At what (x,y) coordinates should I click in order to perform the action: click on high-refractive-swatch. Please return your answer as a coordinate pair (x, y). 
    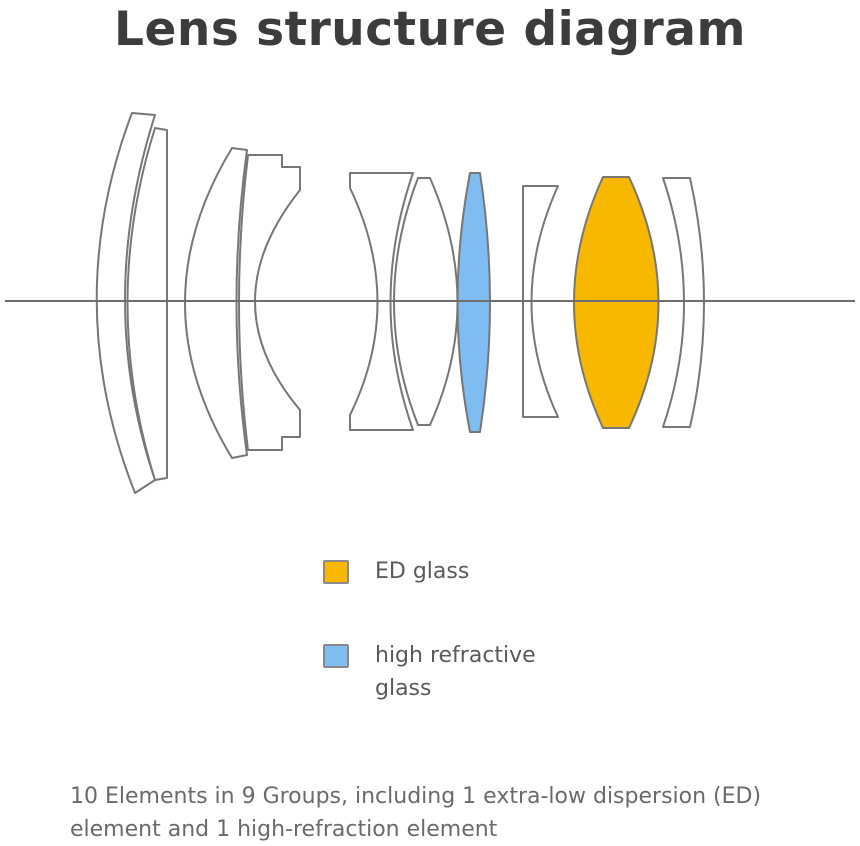
    Looking at the image, I should click on (336, 656).